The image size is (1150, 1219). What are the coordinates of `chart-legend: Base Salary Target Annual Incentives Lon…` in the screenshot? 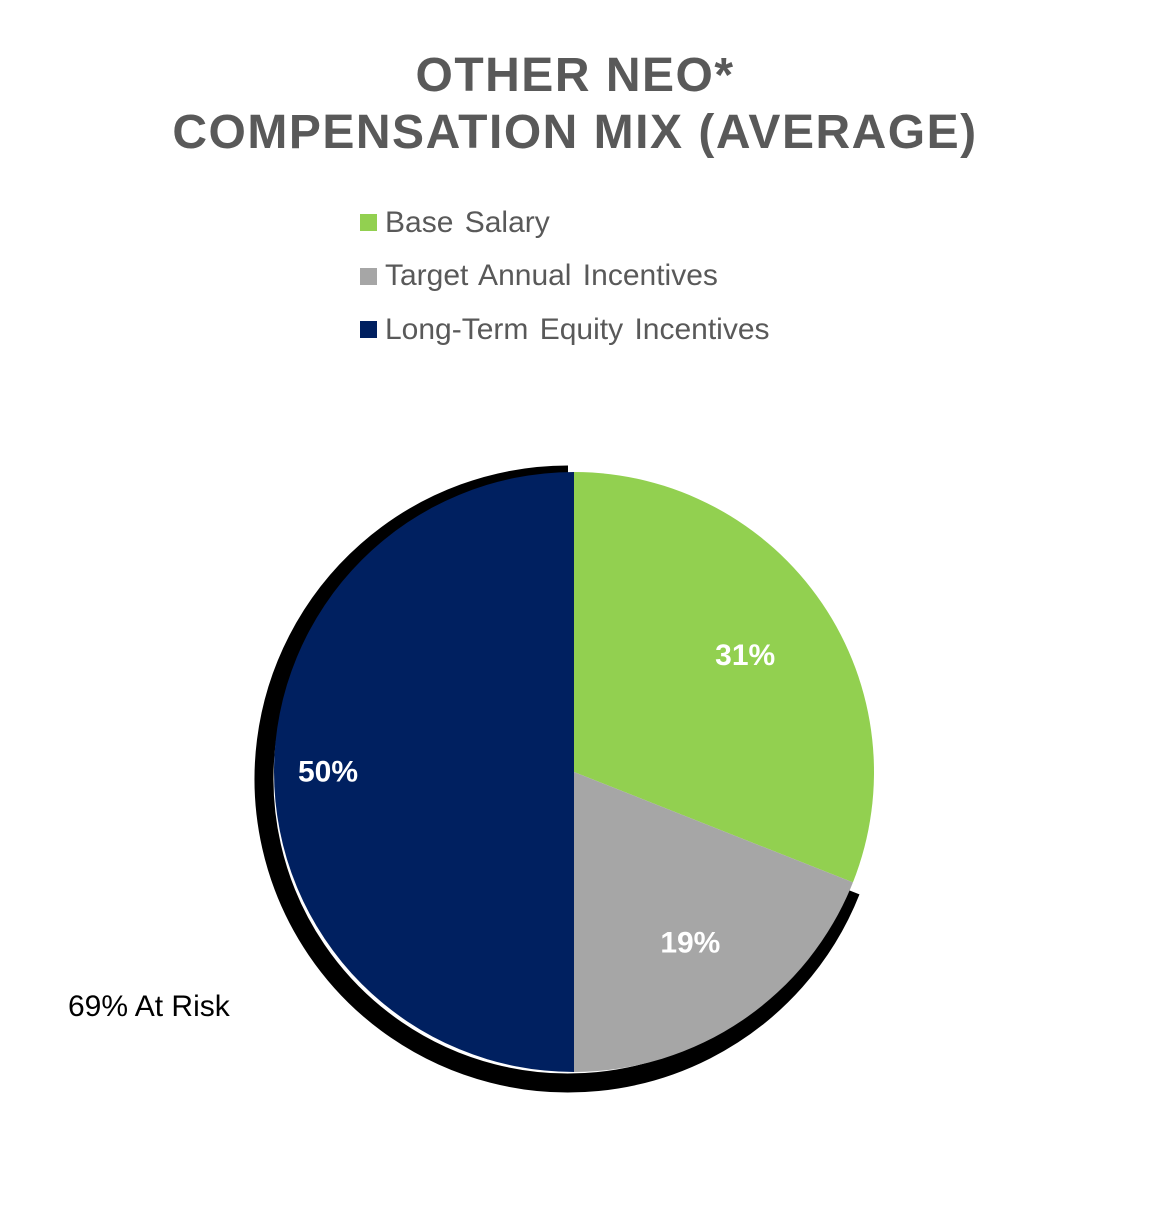 It's located at (565, 276).